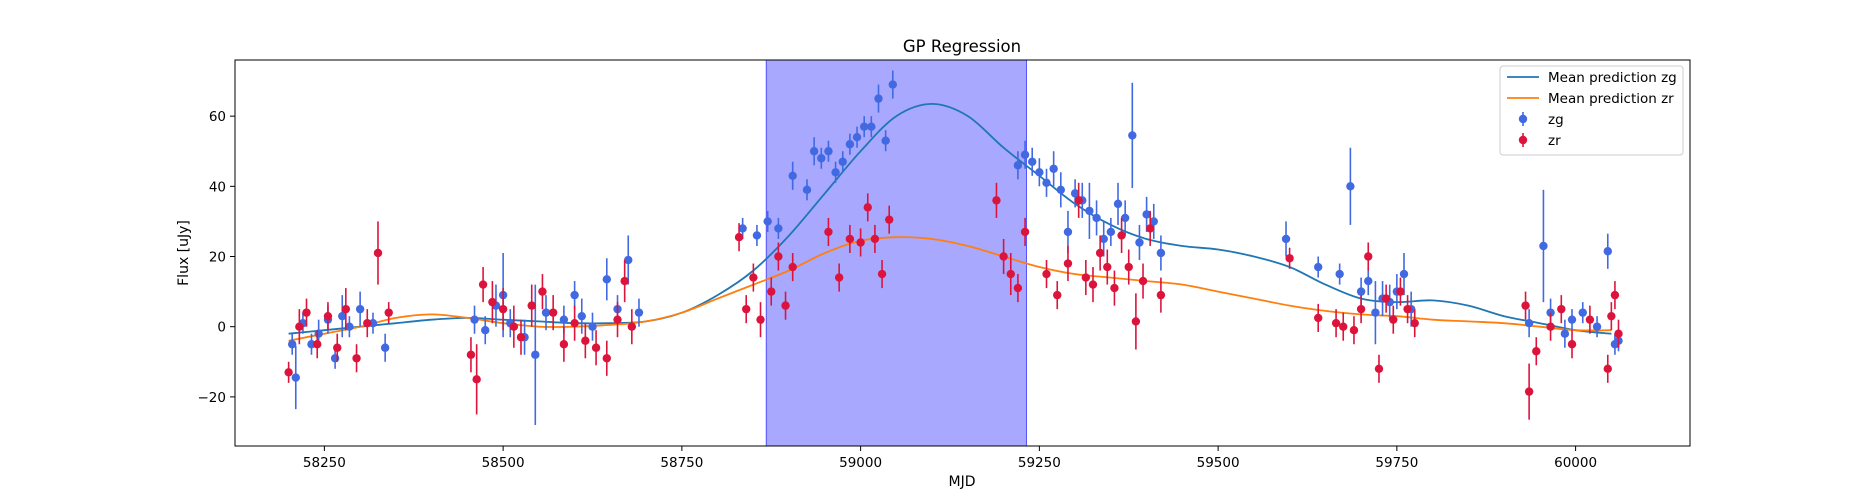 The image size is (1875, 504). What do you see at coordinates (681, 463) in the screenshot?
I see `x-tick-label: 58750` at bounding box center [681, 463].